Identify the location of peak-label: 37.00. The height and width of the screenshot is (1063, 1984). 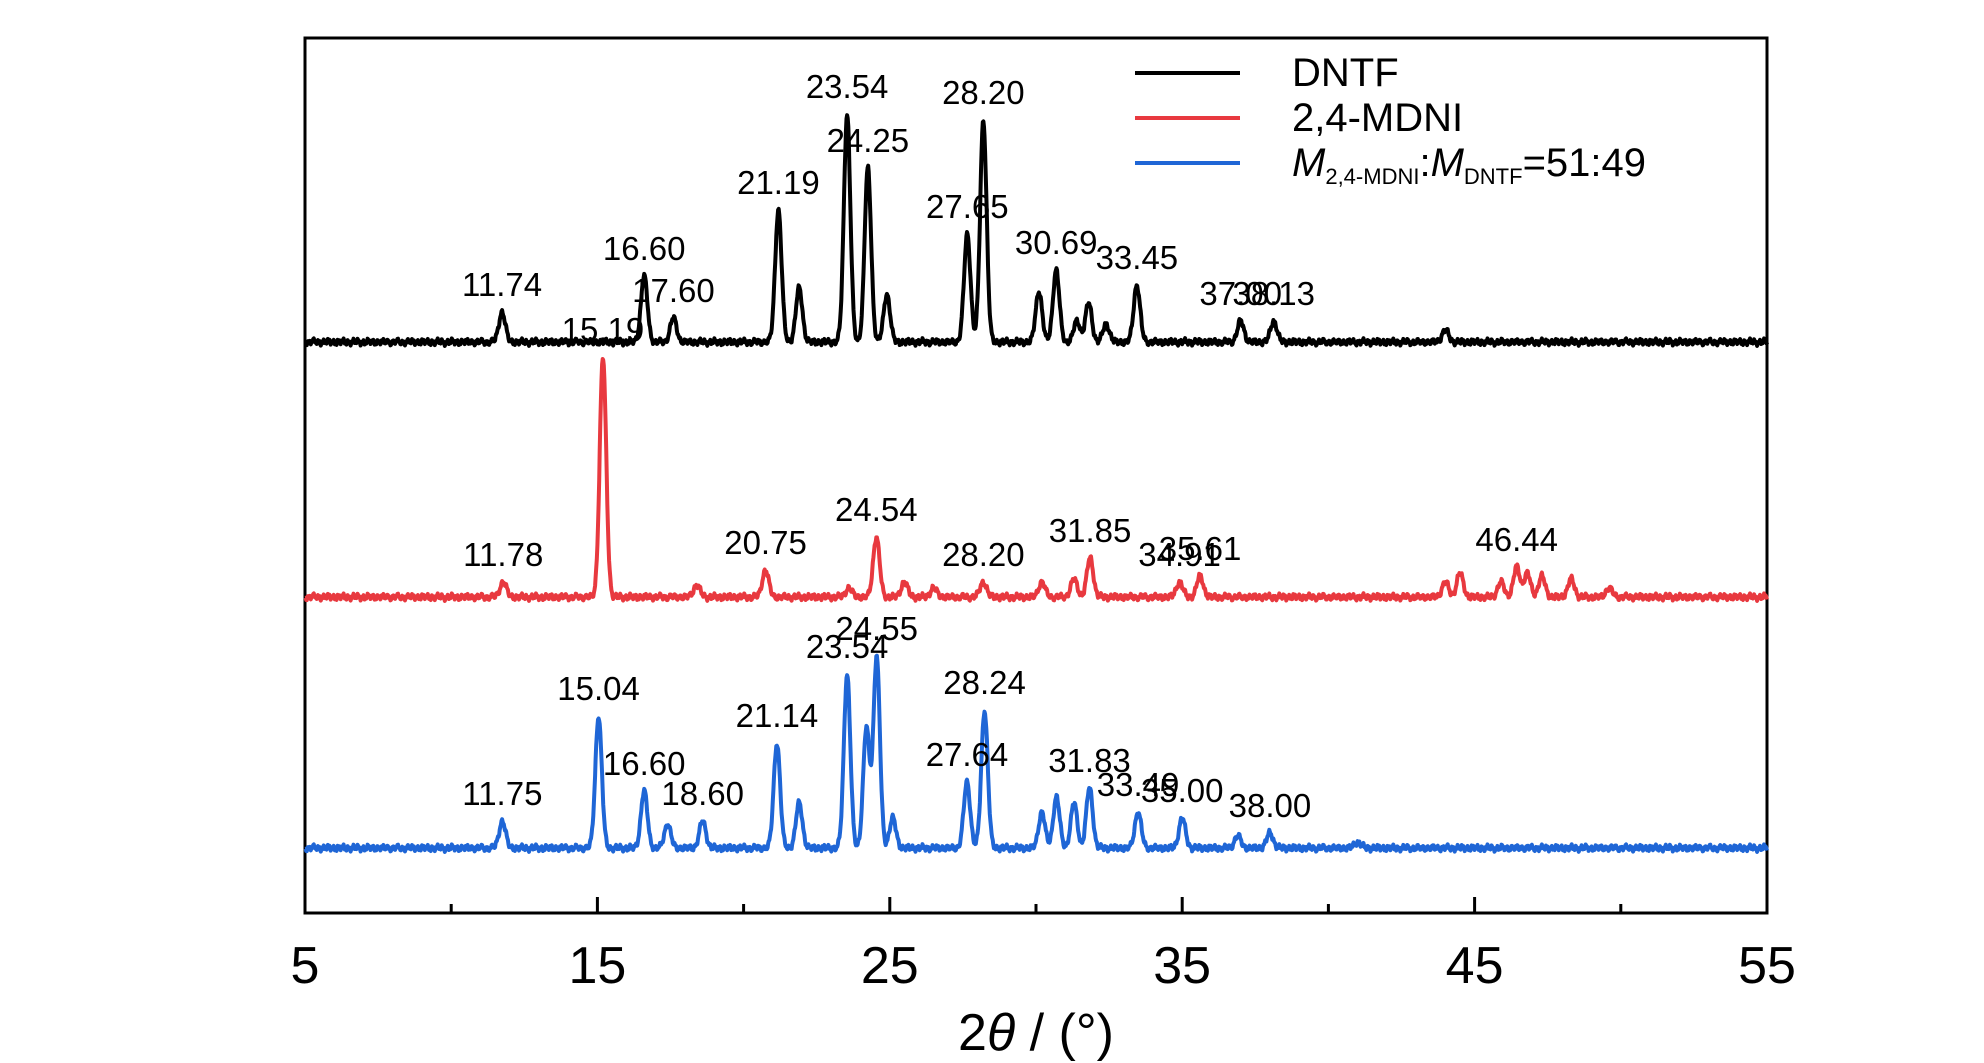
(1240, 293).